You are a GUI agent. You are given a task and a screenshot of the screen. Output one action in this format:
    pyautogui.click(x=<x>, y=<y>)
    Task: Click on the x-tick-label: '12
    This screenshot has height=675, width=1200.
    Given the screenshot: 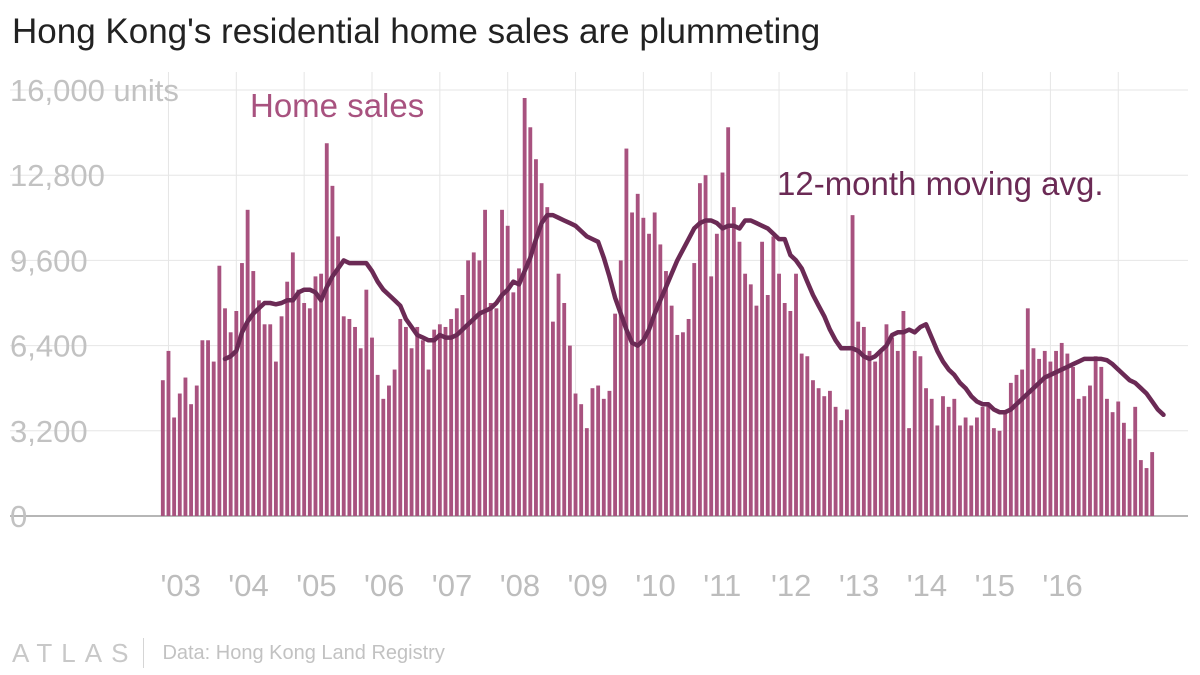 What is the action you would take?
    pyautogui.click(x=791, y=585)
    